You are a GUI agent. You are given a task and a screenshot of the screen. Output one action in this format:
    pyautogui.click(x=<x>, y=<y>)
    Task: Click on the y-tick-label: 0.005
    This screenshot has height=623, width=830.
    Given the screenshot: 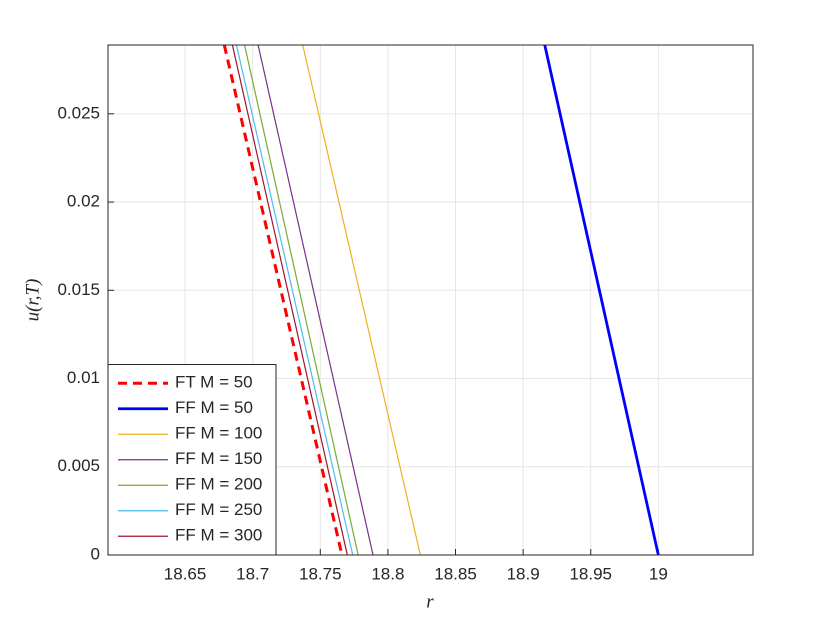 What is the action you would take?
    pyautogui.click(x=78, y=465)
    